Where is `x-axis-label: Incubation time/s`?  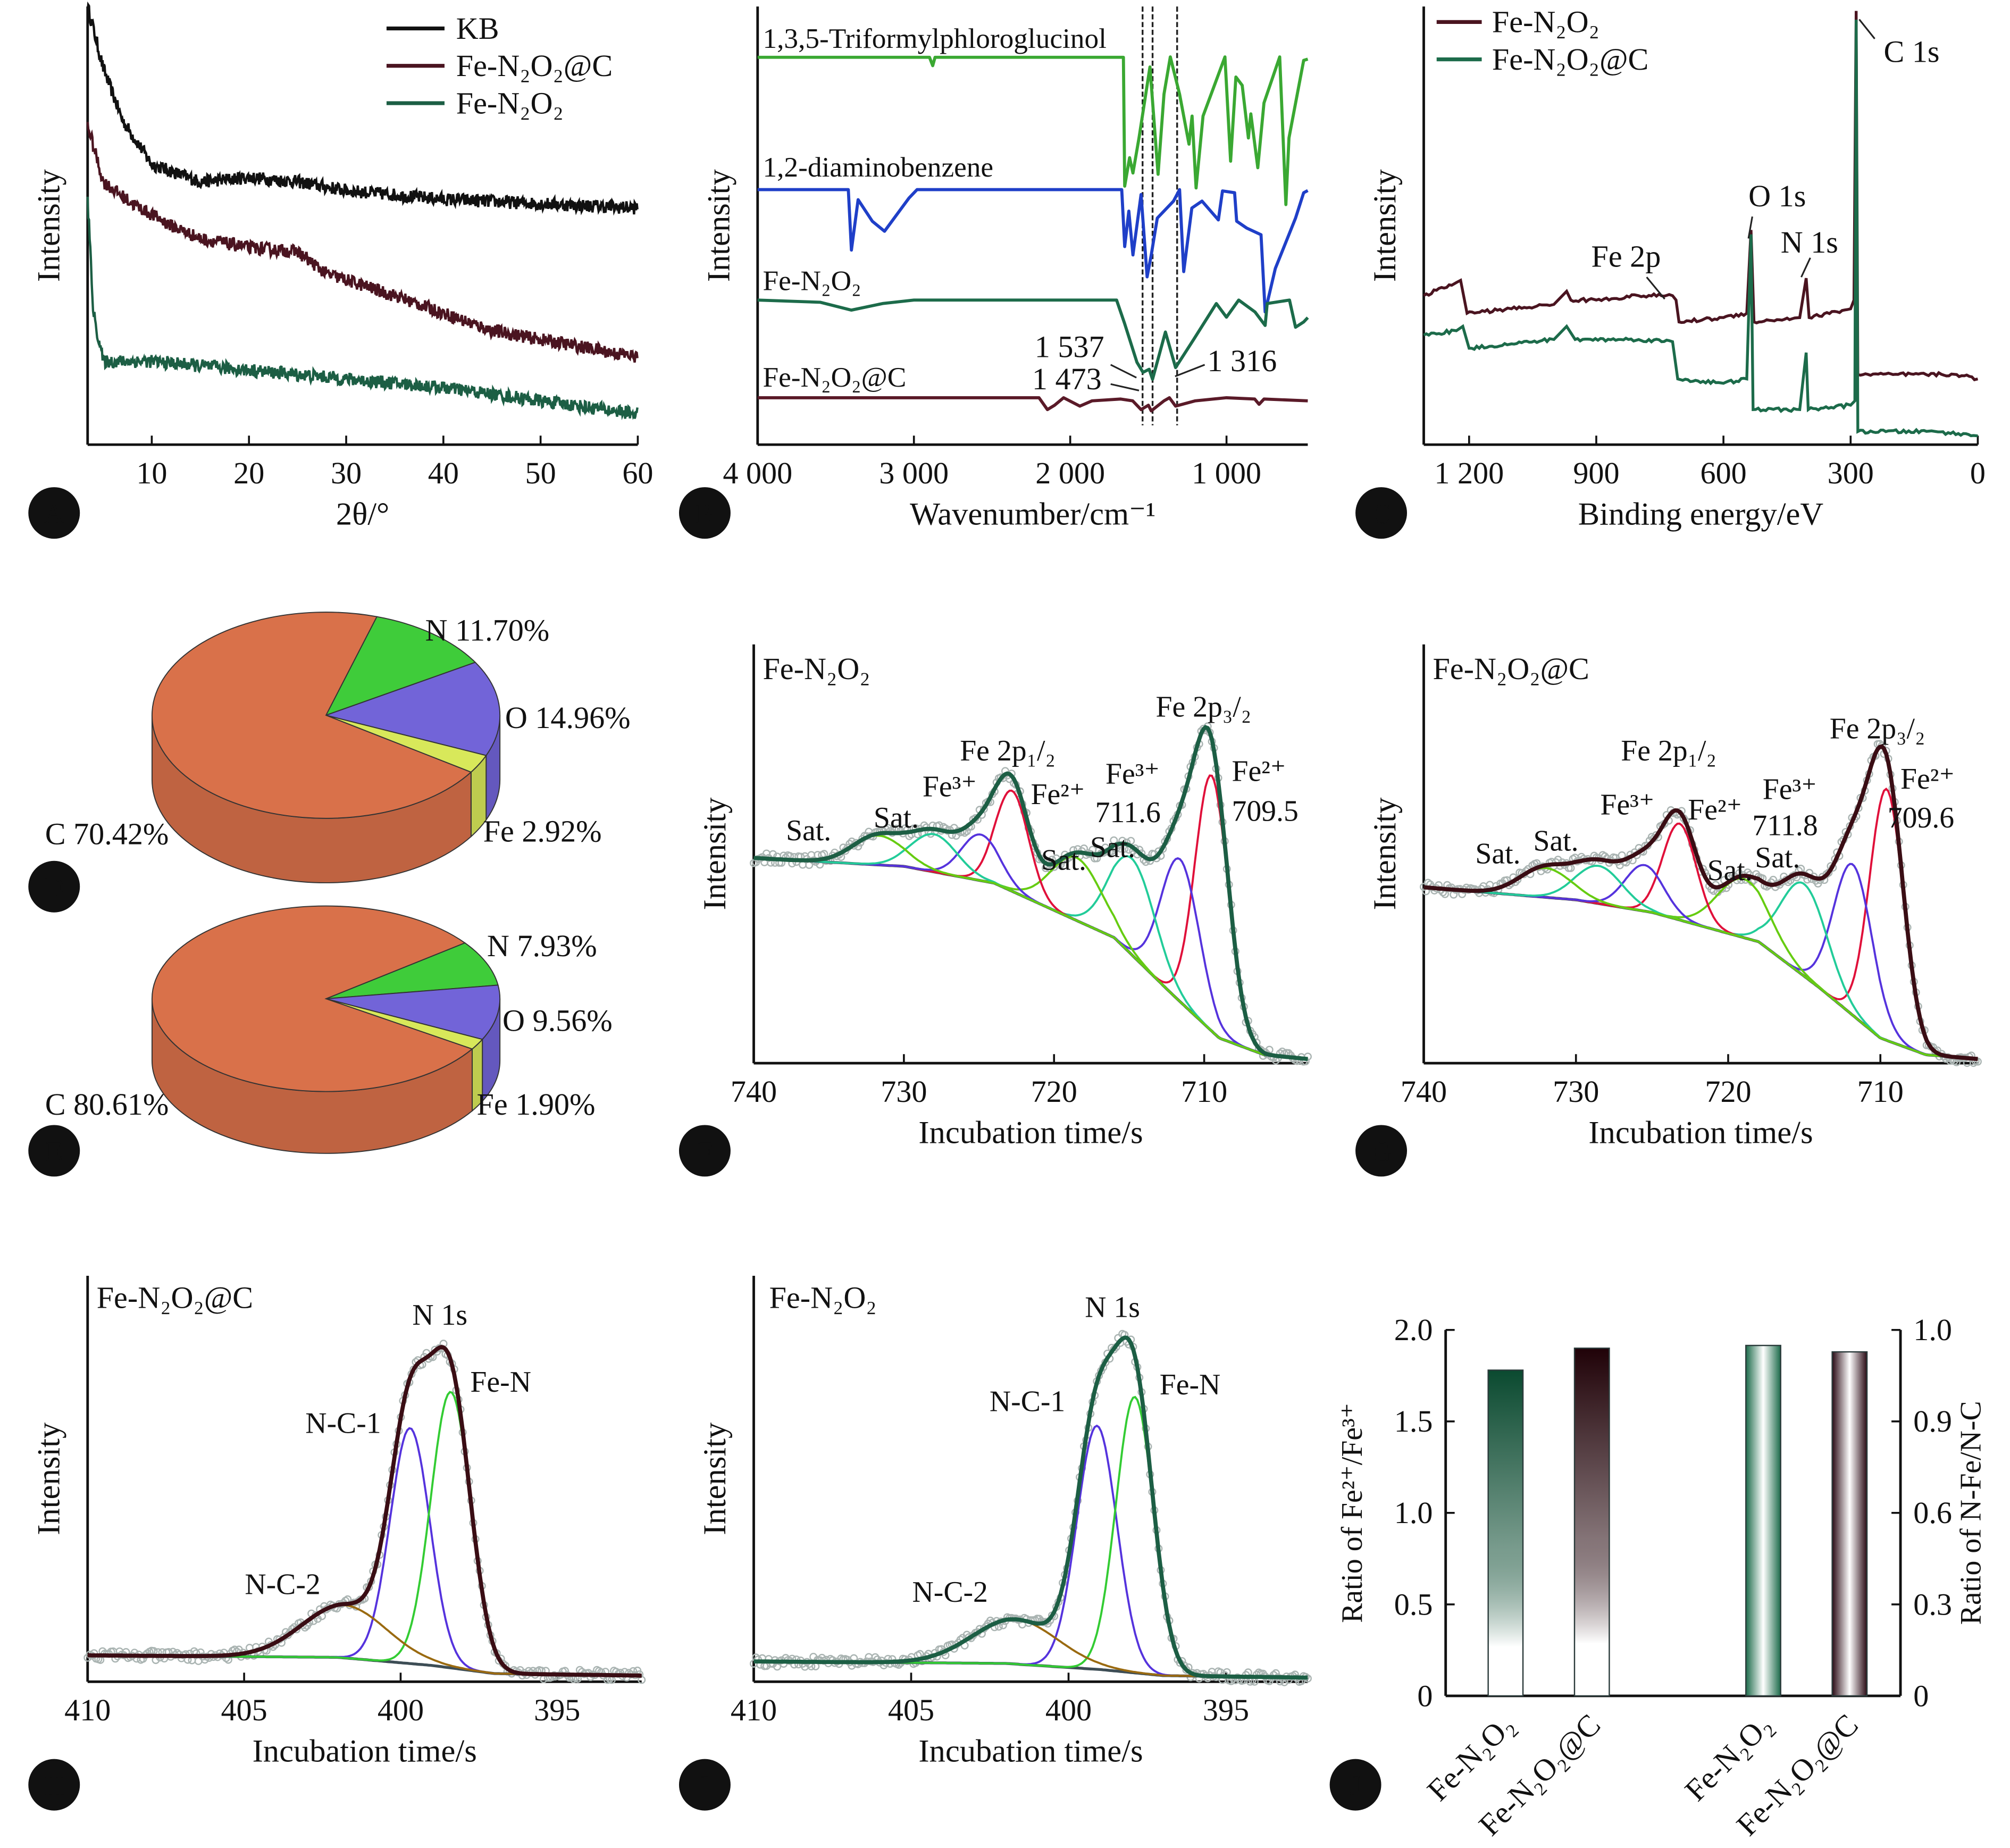
x-axis-label: Incubation time/s is located at coordinates (365, 1751).